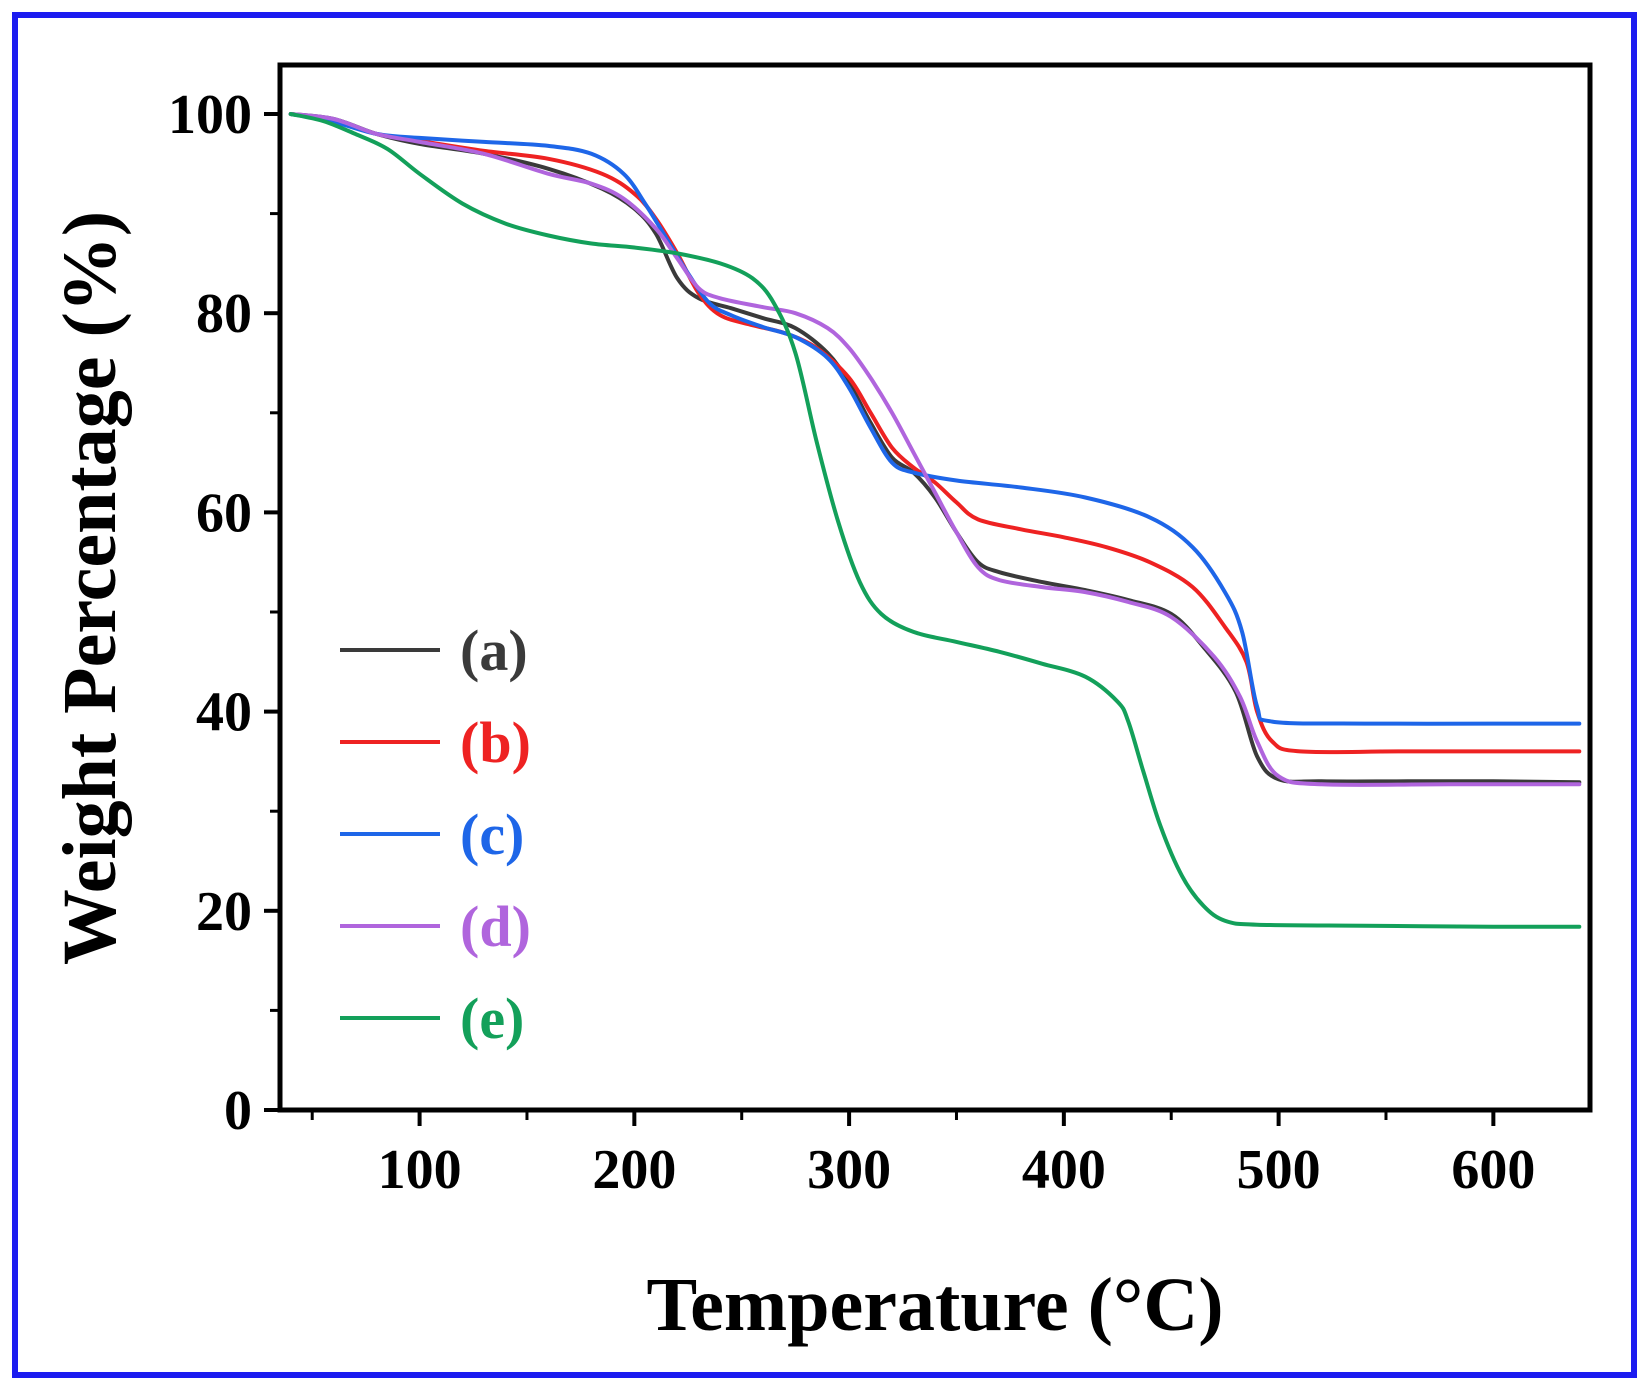 The height and width of the screenshot is (1390, 1649). Describe the element at coordinates (420, 1170) in the screenshot. I see `x-tick-label: 100` at that location.